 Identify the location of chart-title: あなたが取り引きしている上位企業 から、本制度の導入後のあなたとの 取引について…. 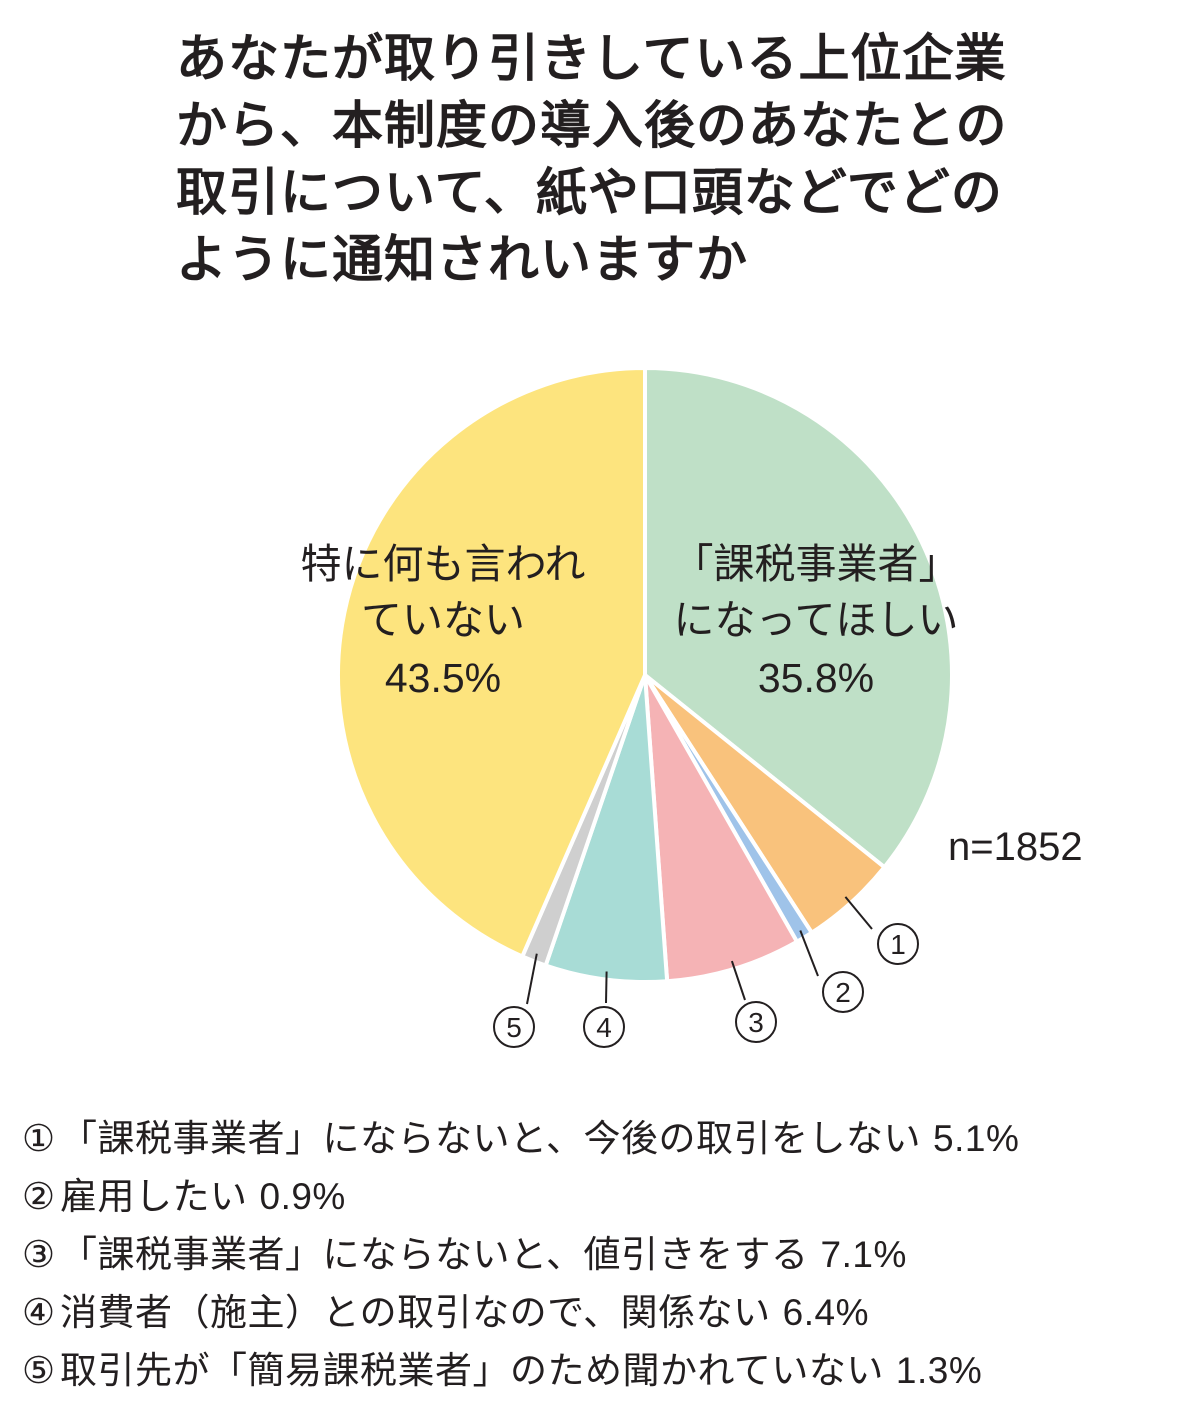
(592, 160).